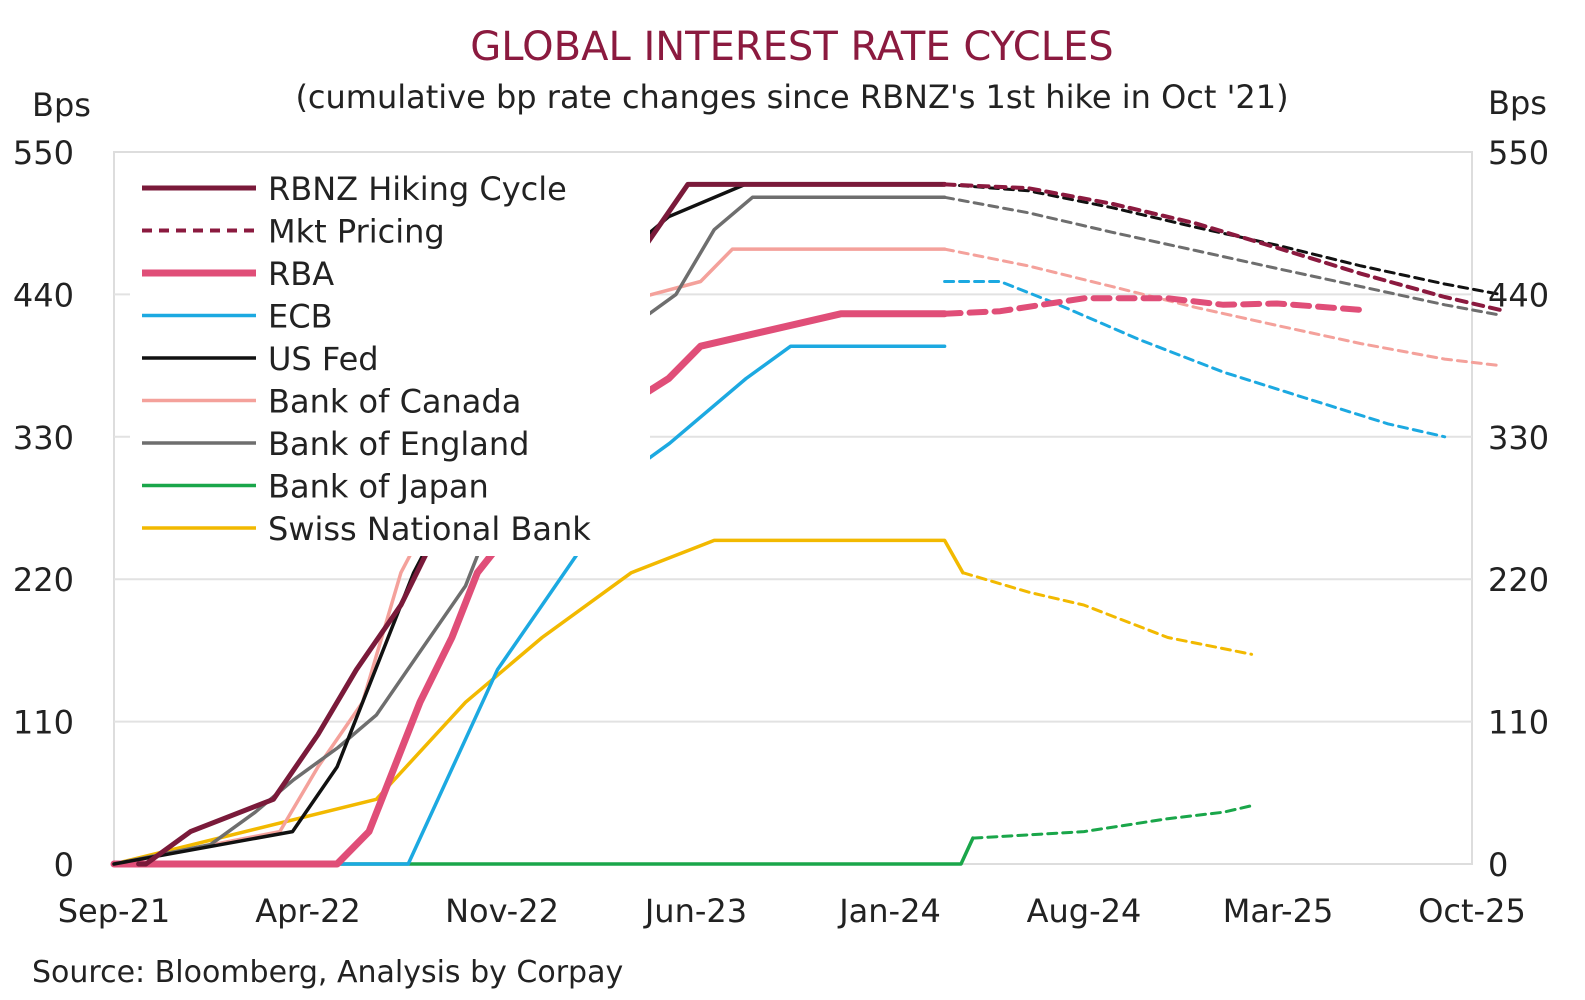 This screenshot has height=1000, width=1585. What do you see at coordinates (1152, 306) in the screenshot?
I see `series-line-rba-mkt` at bounding box center [1152, 306].